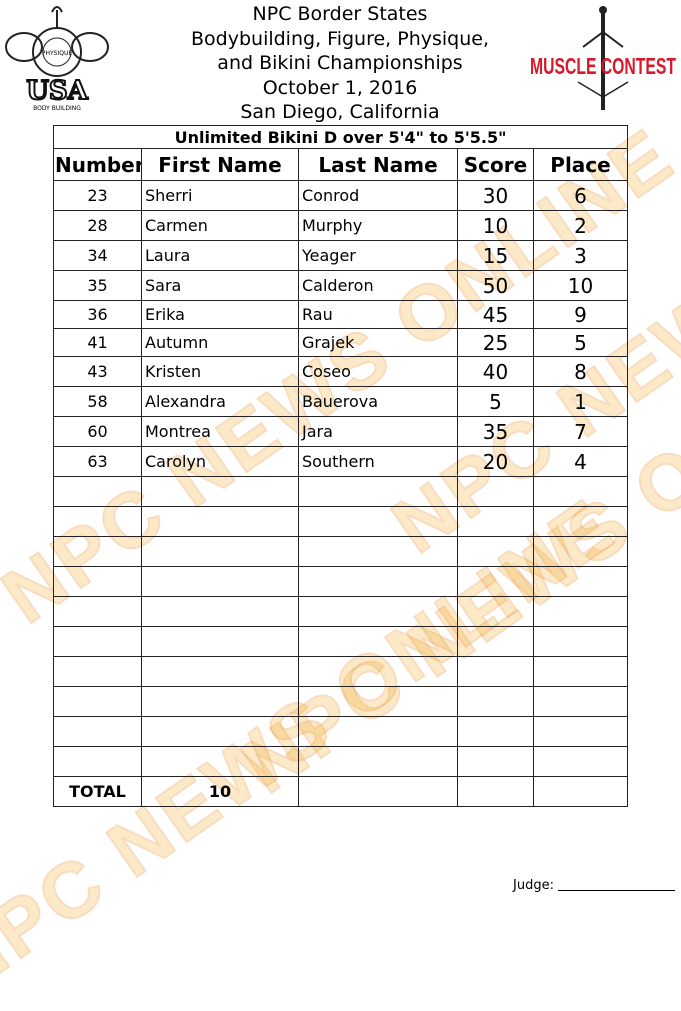 The width and height of the screenshot is (681, 1011). What do you see at coordinates (220, 461) in the screenshot?
I see `cell-first-name: Carolyn` at bounding box center [220, 461].